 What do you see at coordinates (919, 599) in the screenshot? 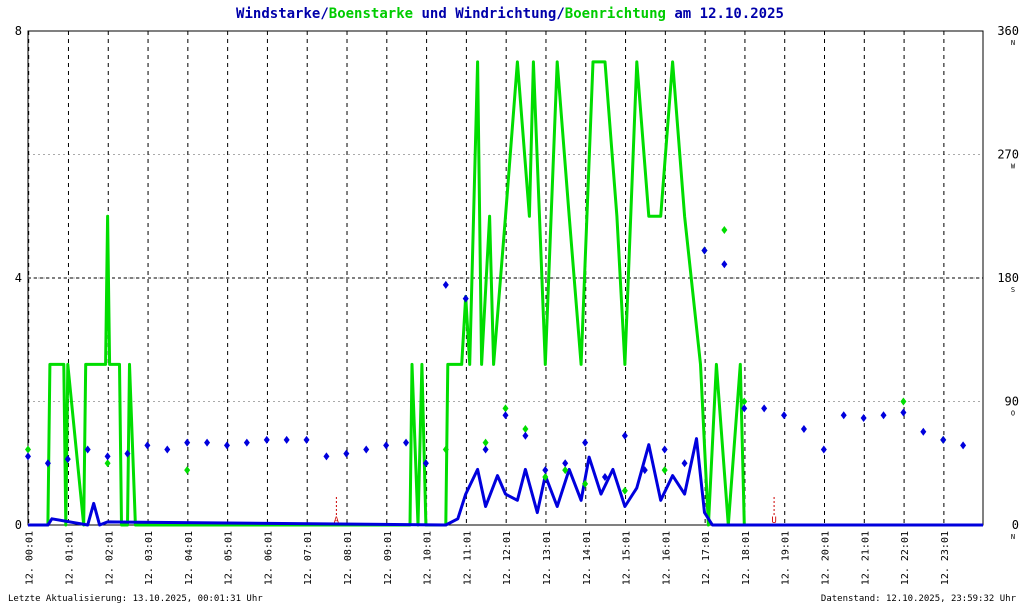
I see `footer-right: Datenstand: 12.10.2025, 23:59:32 Uhr` at bounding box center [919, 599].